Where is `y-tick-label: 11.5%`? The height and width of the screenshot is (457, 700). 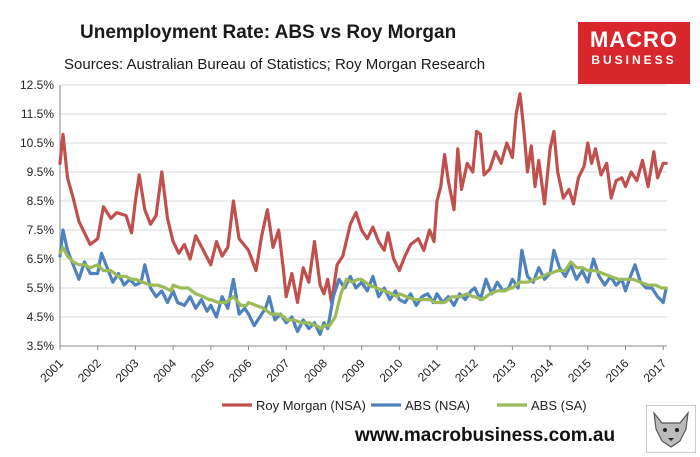
y-tick-label: 11.5% is located at coordinates (37, 114).